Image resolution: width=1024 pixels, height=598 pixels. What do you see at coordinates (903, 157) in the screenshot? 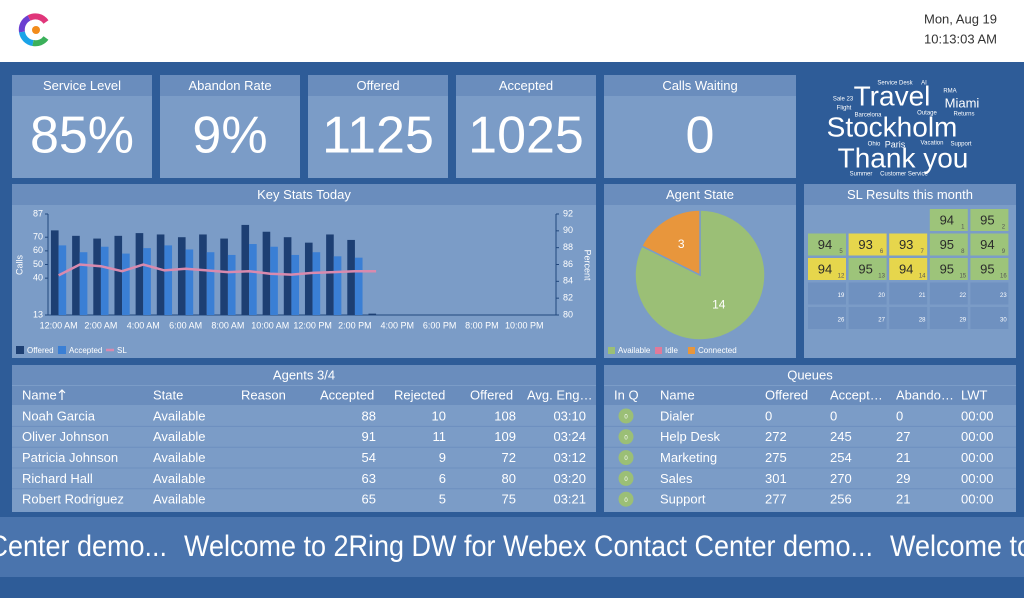
I see `cloud-word: Thank you` at bounding box center [903, 157].